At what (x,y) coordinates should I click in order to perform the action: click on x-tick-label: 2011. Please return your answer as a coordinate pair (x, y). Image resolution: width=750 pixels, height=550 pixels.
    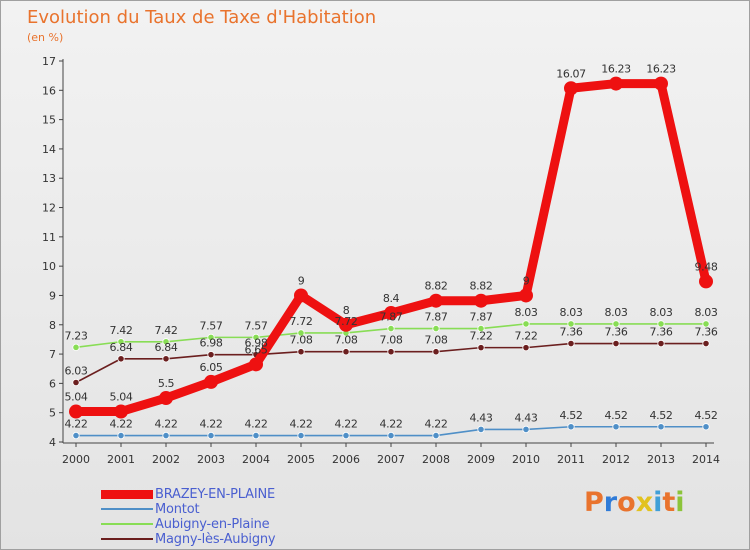
    Looking at the image, I should click on (571, 459).